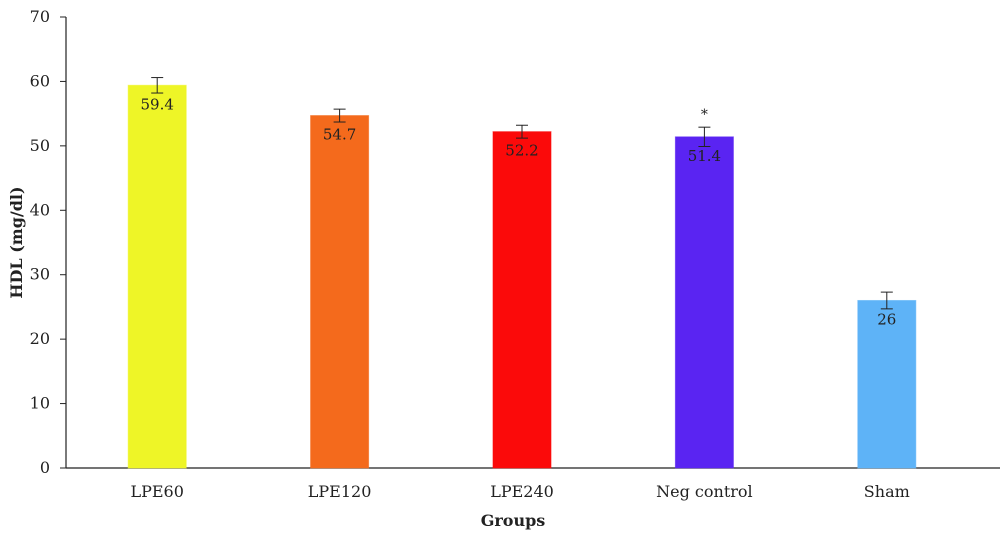 This screenshot has height=535, width=1000. Describe the element at coordinates (40, 209) in the screenshot. I see `y-tick-label: 40` at that location.